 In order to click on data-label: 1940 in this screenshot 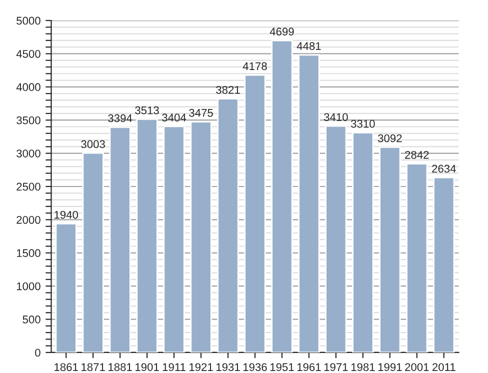, I will do `click(66, 214)`.